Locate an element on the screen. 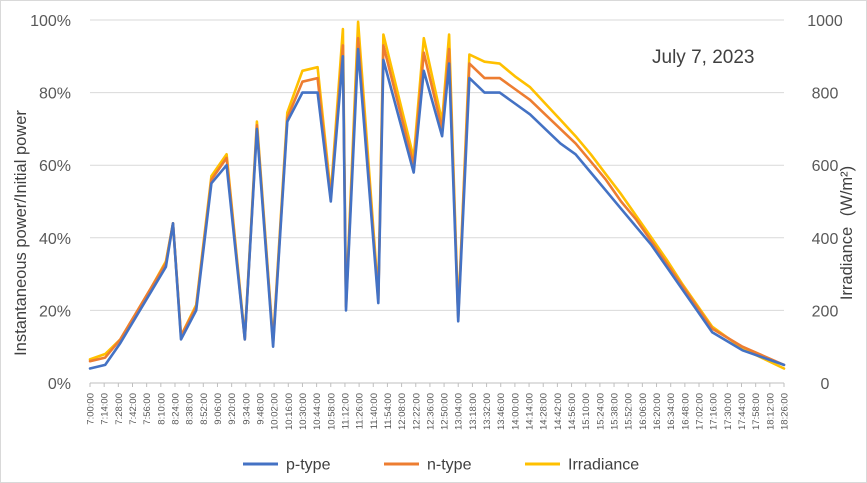 The width and height of the screenshot is (867, 483). x-tick-label: 11:40:00 is located at coordinates (374, 411).